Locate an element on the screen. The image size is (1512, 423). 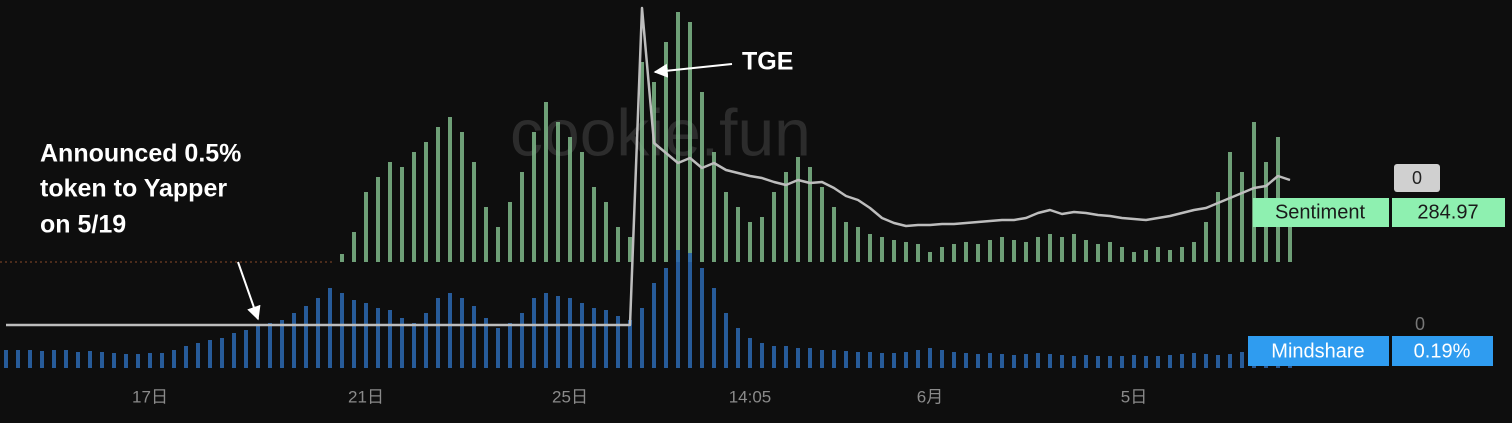
series-name: Mindshare is located at coordinates (1317, 351).